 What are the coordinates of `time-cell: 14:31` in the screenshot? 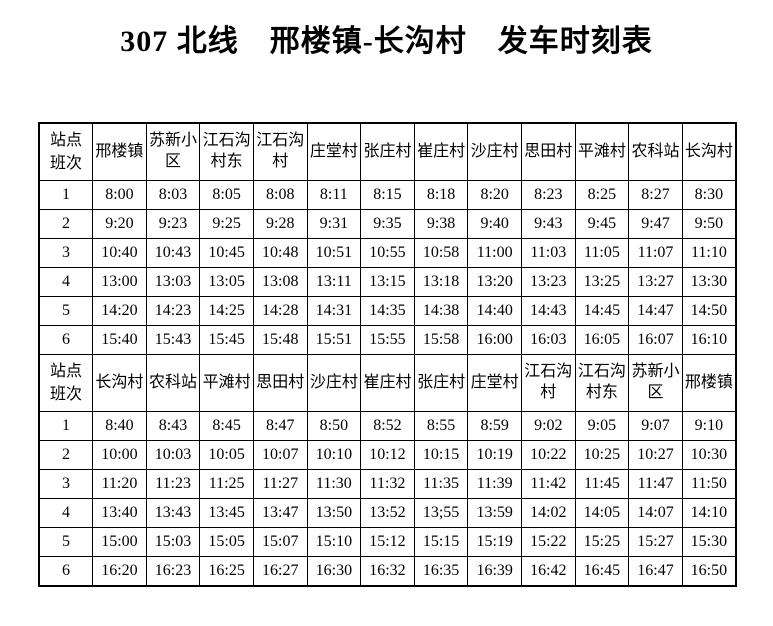 It's located at (334, 311).